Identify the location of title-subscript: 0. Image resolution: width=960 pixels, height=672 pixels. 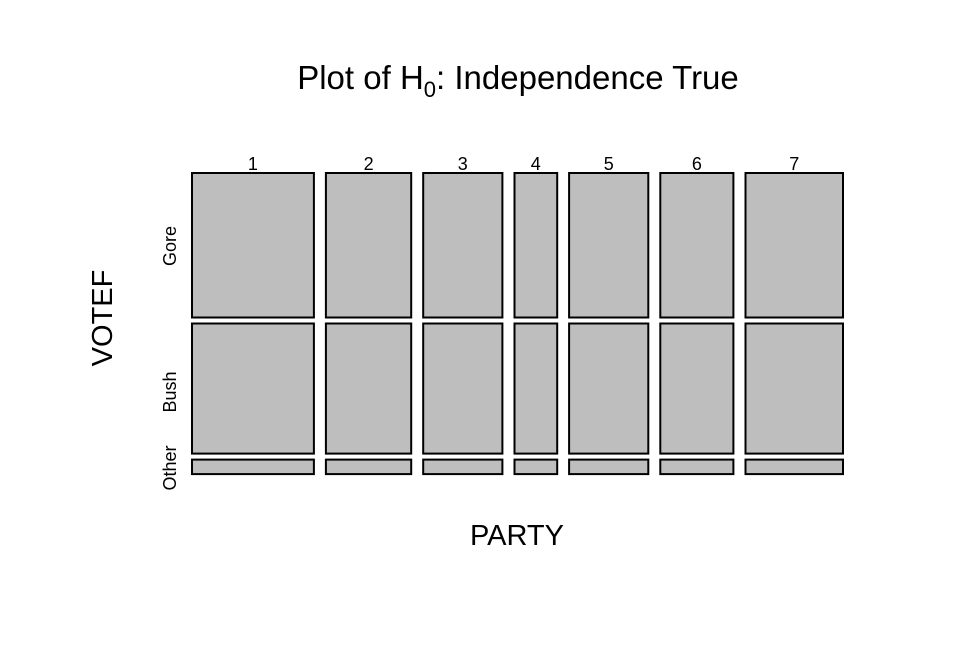
(430, 89).